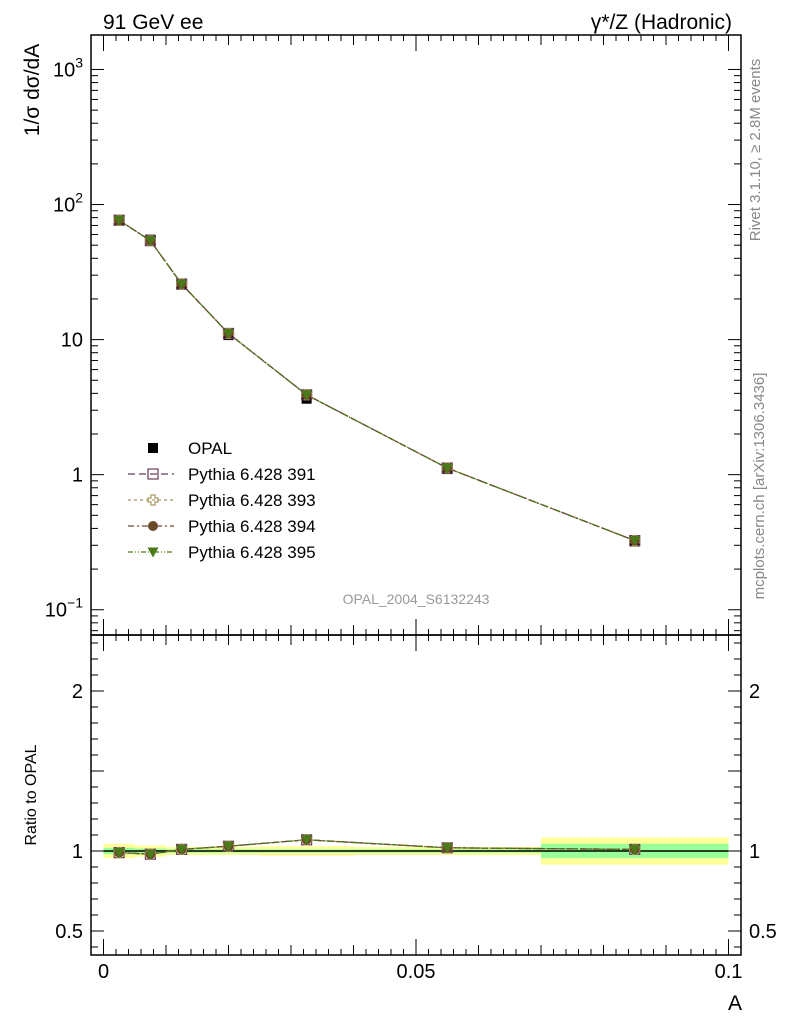  Describe the element at coordinates (252, 552) in the screenshot. I see `legend-label-p395: Pythia 6.428 395` at that location.